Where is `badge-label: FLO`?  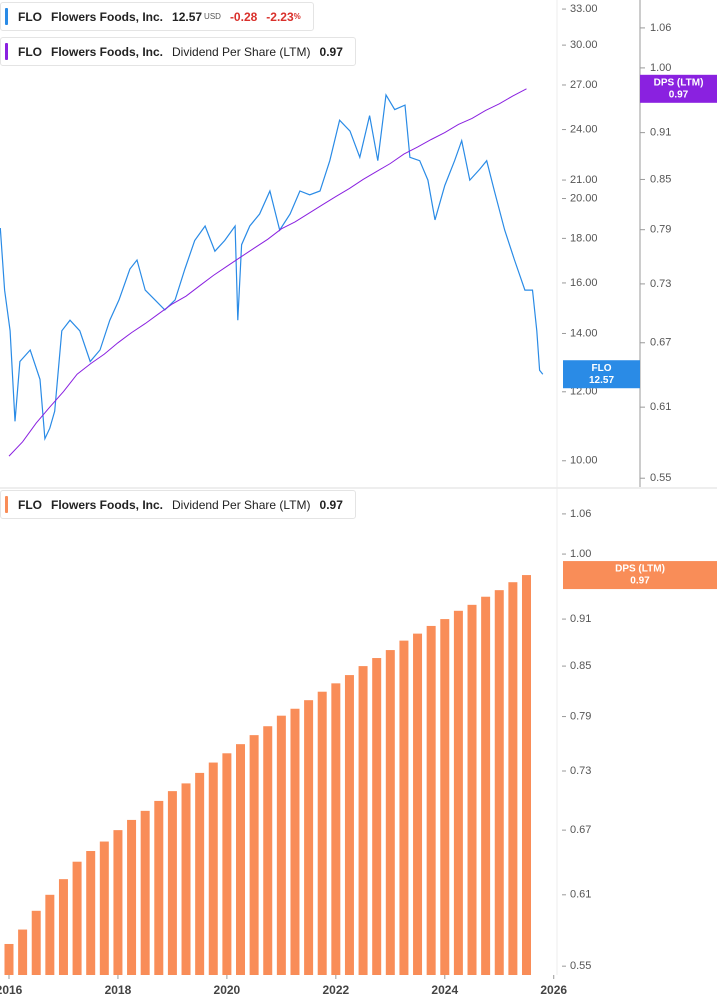 badge-label: FLO is located at coordinates (602, 368).